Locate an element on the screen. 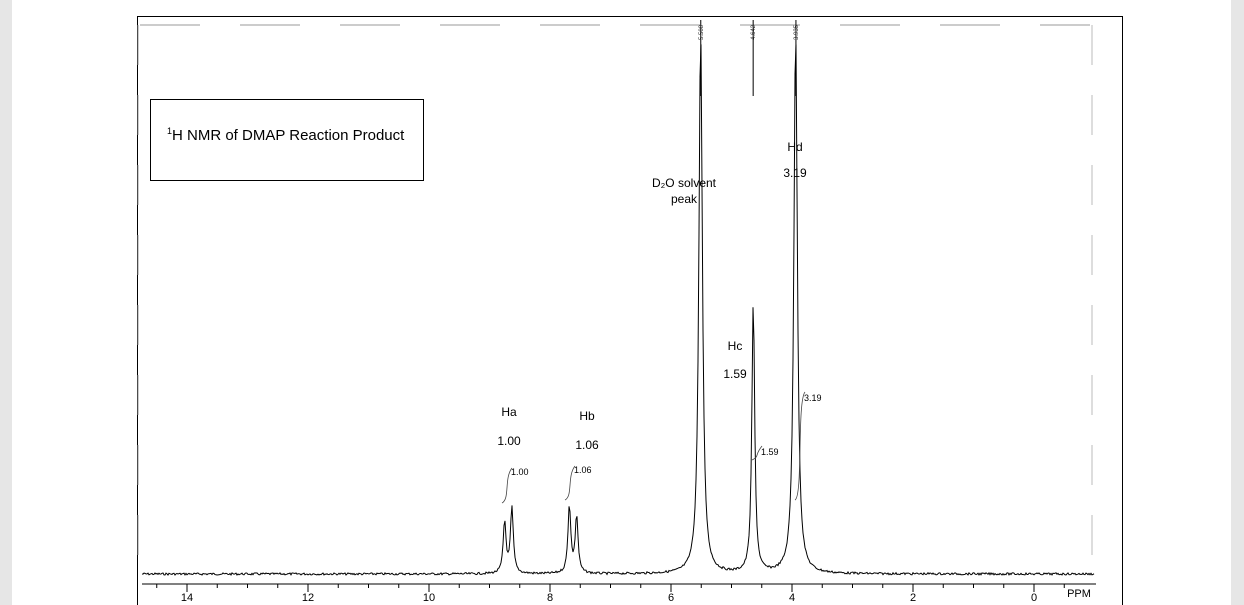  x-tick-label: 6 is located at coordinates (671, 598).